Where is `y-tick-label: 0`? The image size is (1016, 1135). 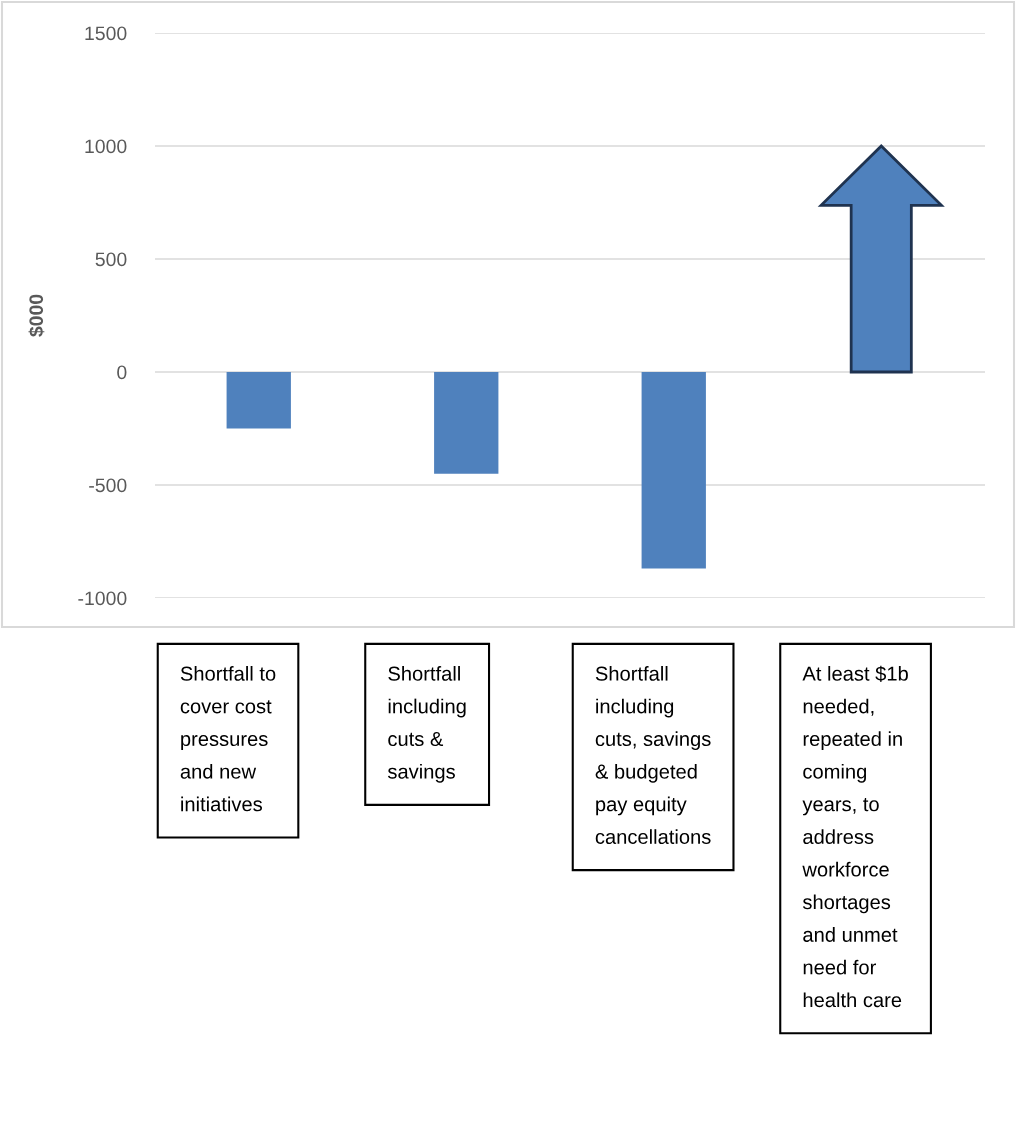 y-tick-label: 0 is located at coordinates (122, 372).